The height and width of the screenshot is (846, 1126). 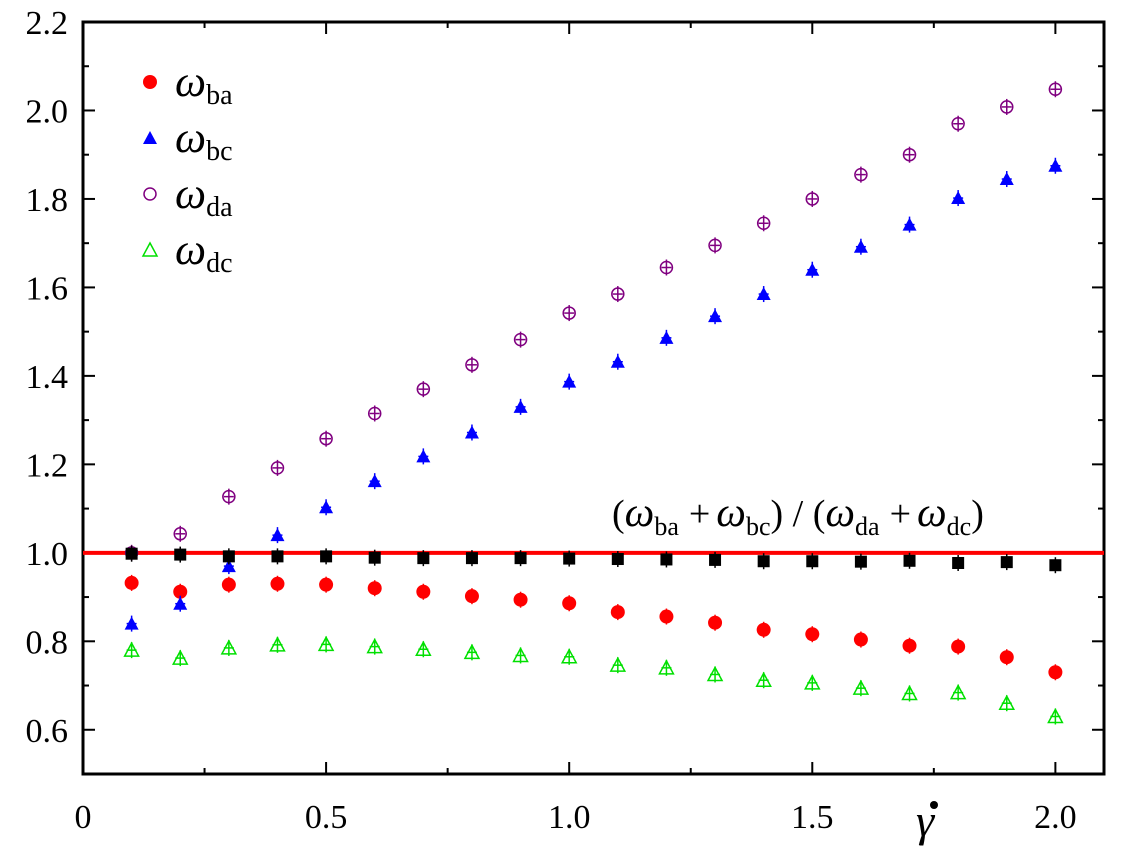 I want to click on x-tick-label: 0.5, so click(x=326, y=817).